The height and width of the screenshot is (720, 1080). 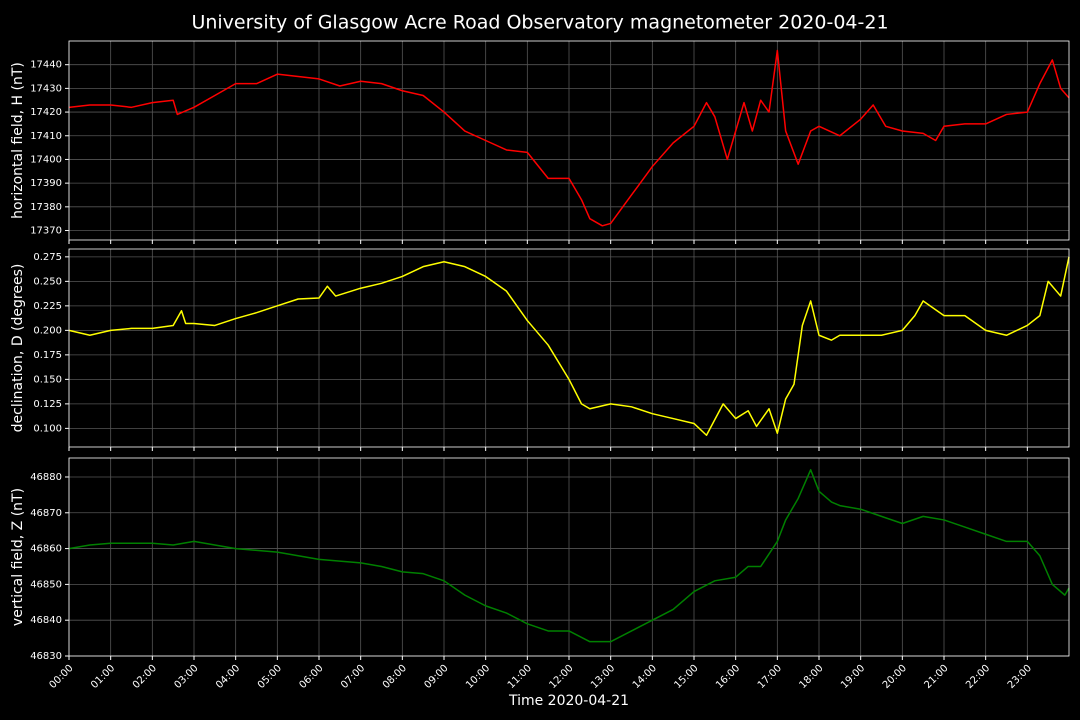 I want to click on y-tick-label: 46850, so click(x=46, y=584).